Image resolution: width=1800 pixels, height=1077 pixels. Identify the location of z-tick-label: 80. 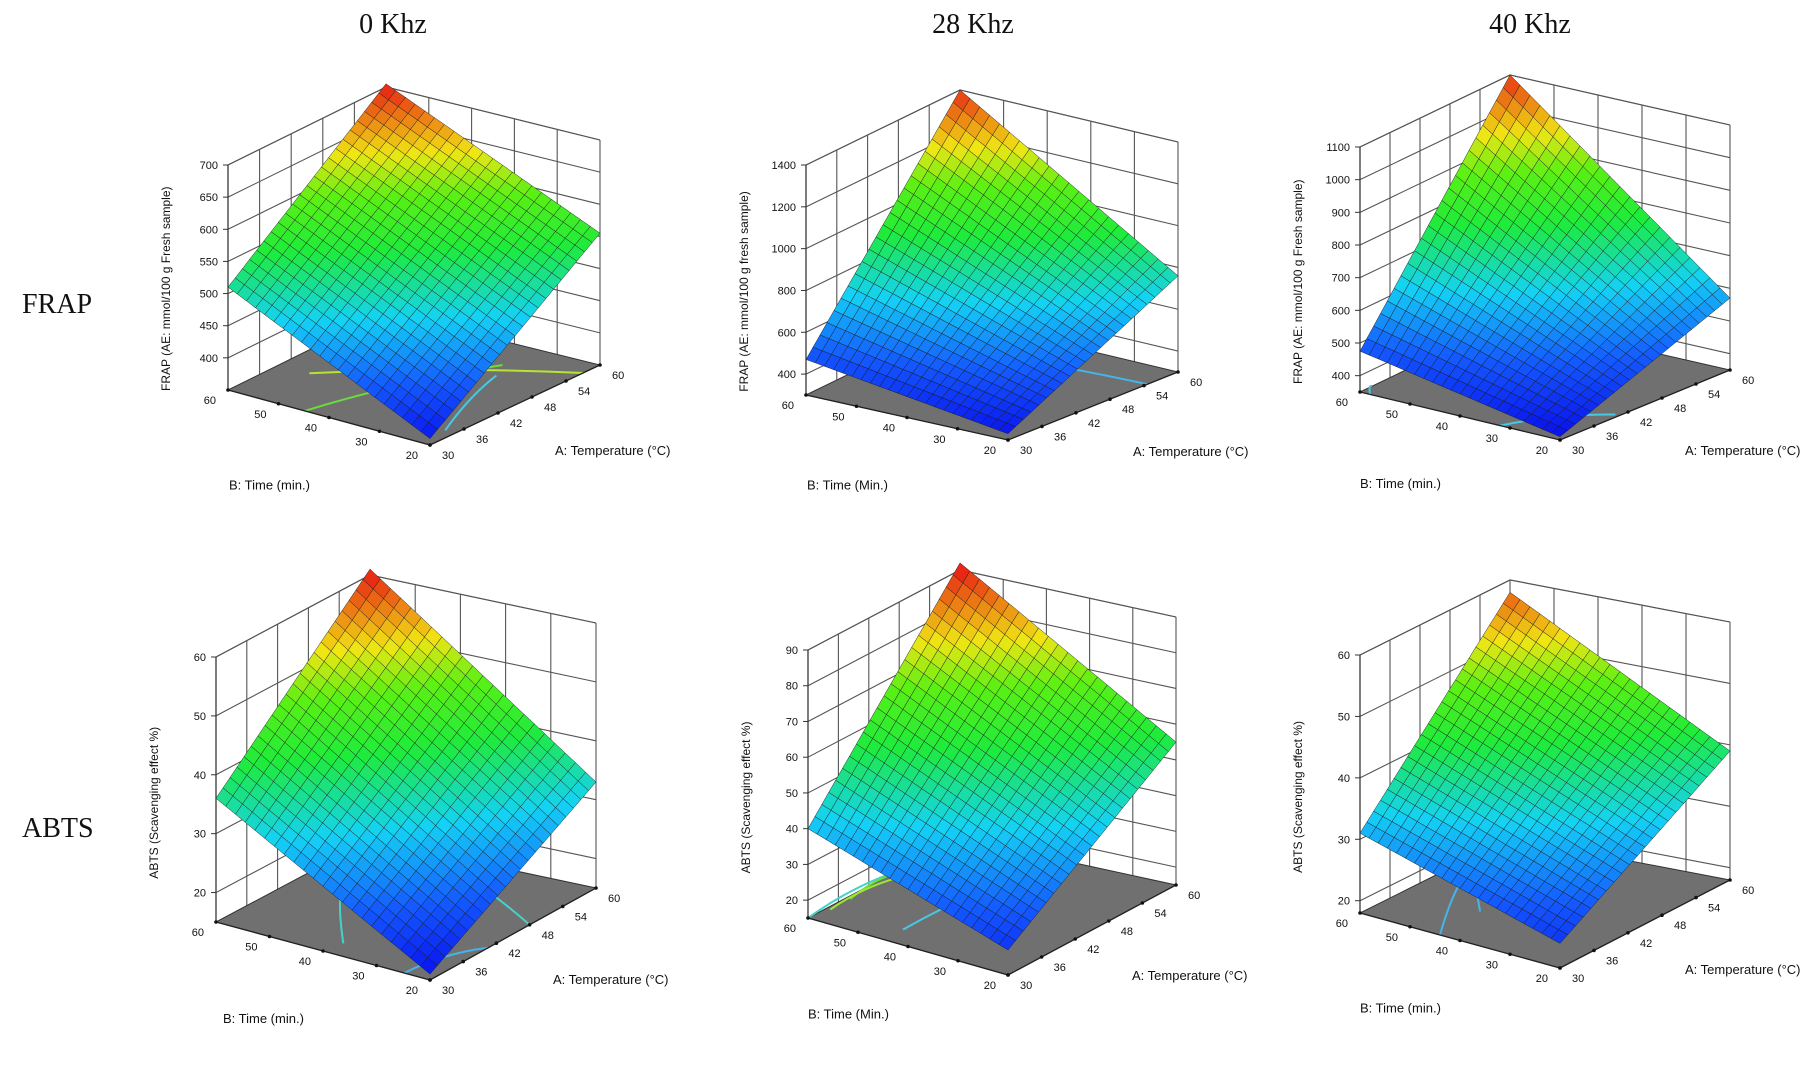
(792, 687).